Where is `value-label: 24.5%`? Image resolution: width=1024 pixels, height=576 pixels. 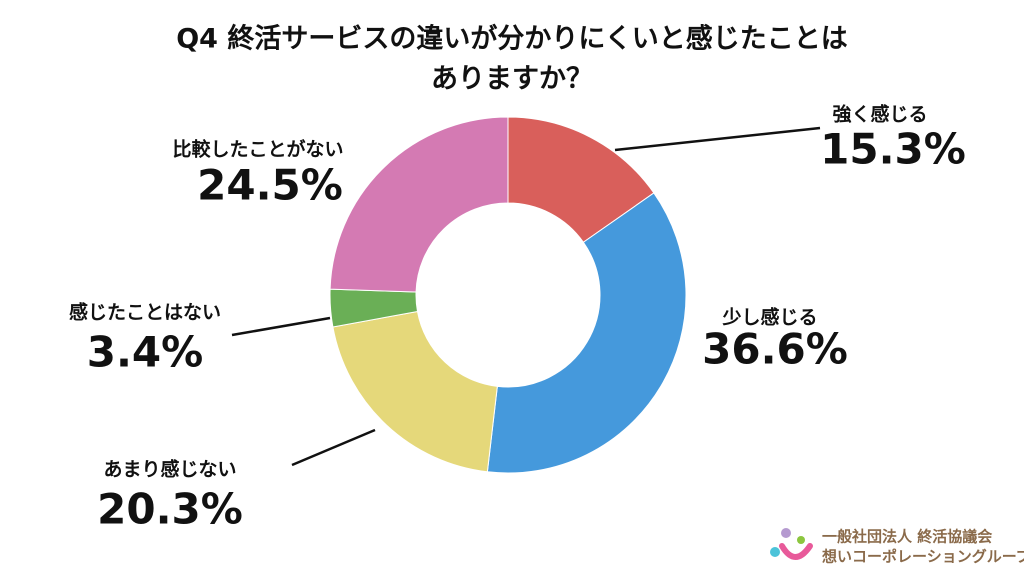
value-label: 24.5% is located at coordinates (270, 185).